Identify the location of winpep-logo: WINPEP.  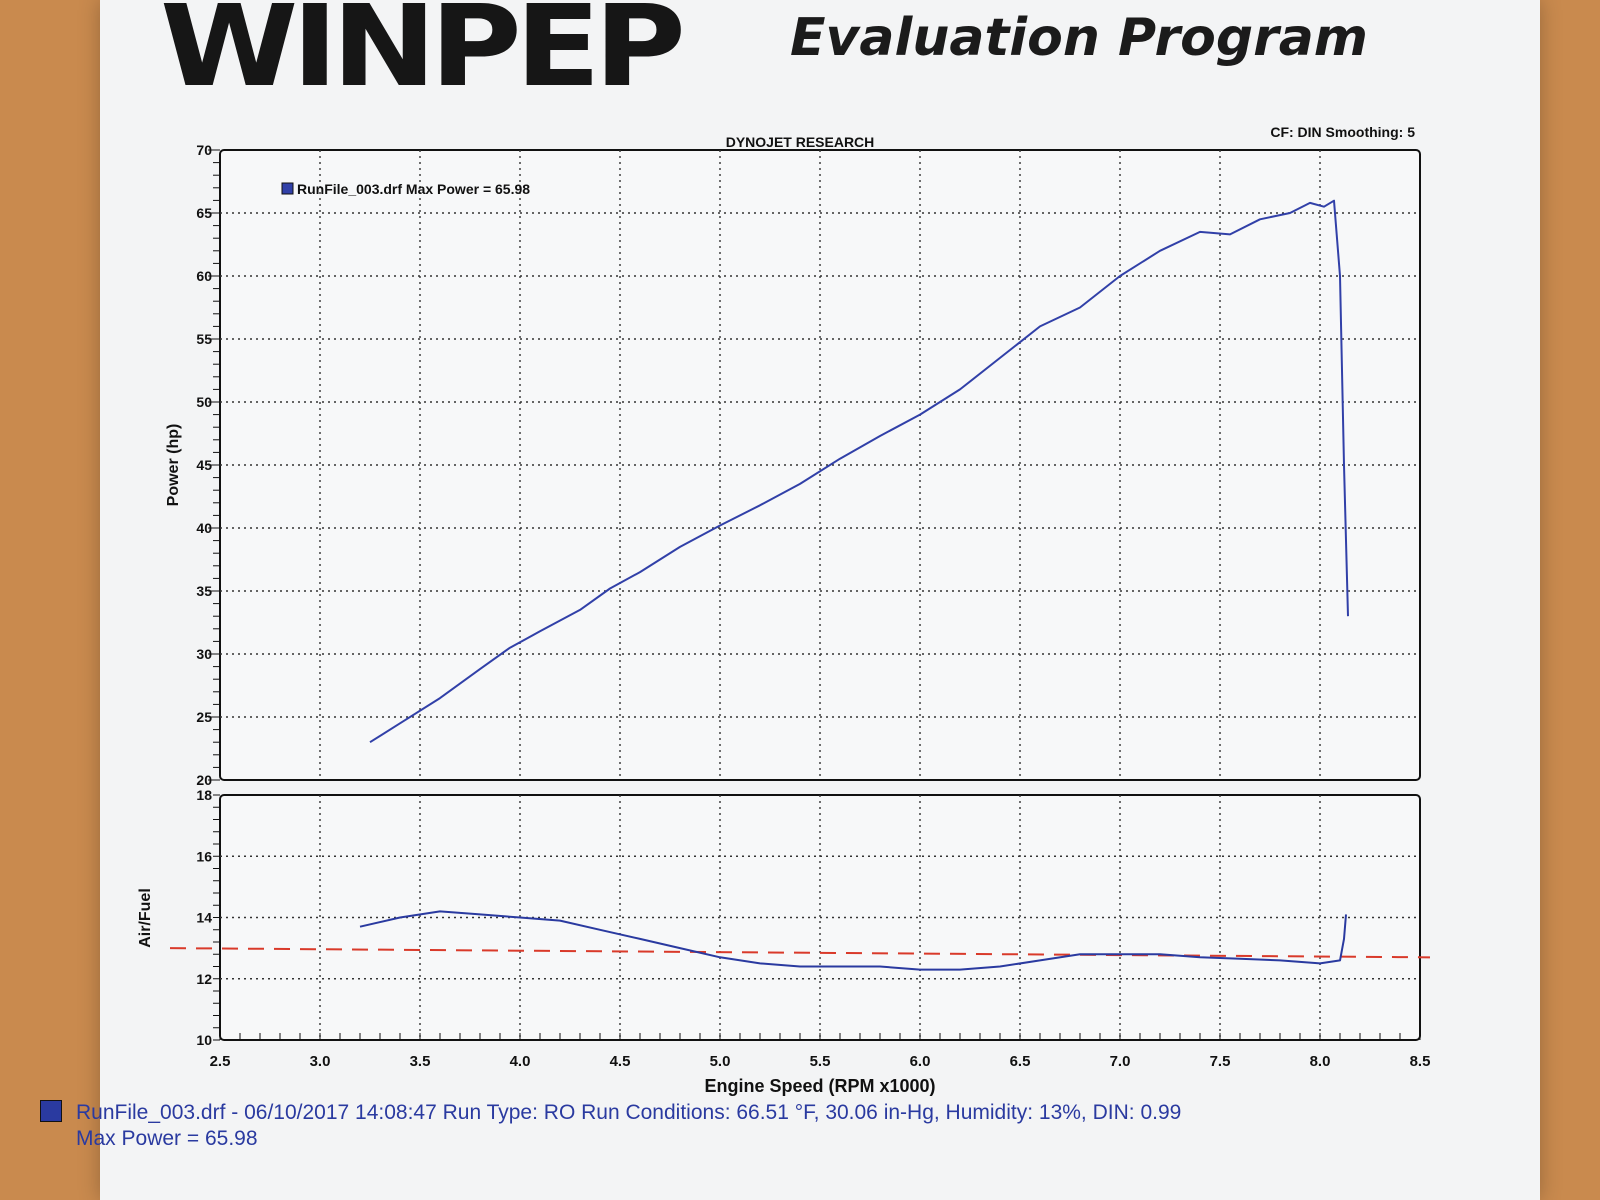
(423, 56).